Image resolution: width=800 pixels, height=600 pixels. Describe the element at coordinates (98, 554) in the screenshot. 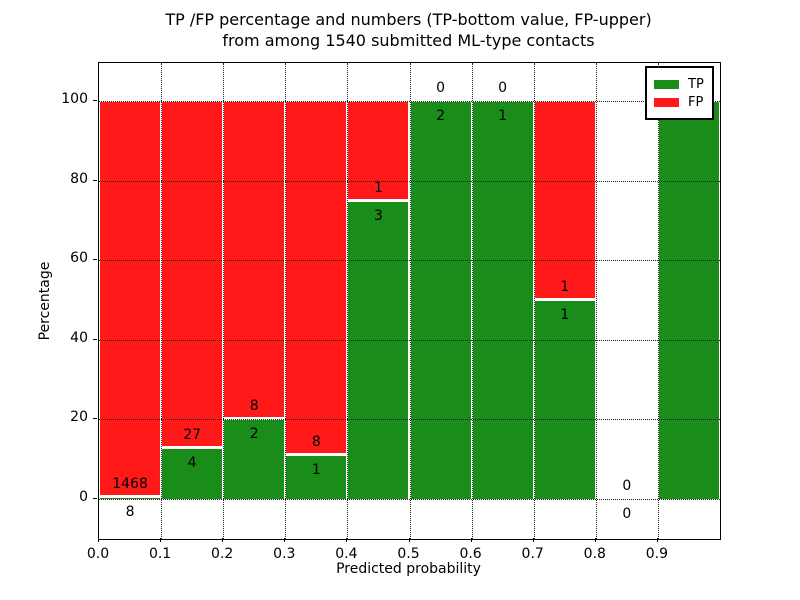

I see `x-tick-label: 0.0` at that location.